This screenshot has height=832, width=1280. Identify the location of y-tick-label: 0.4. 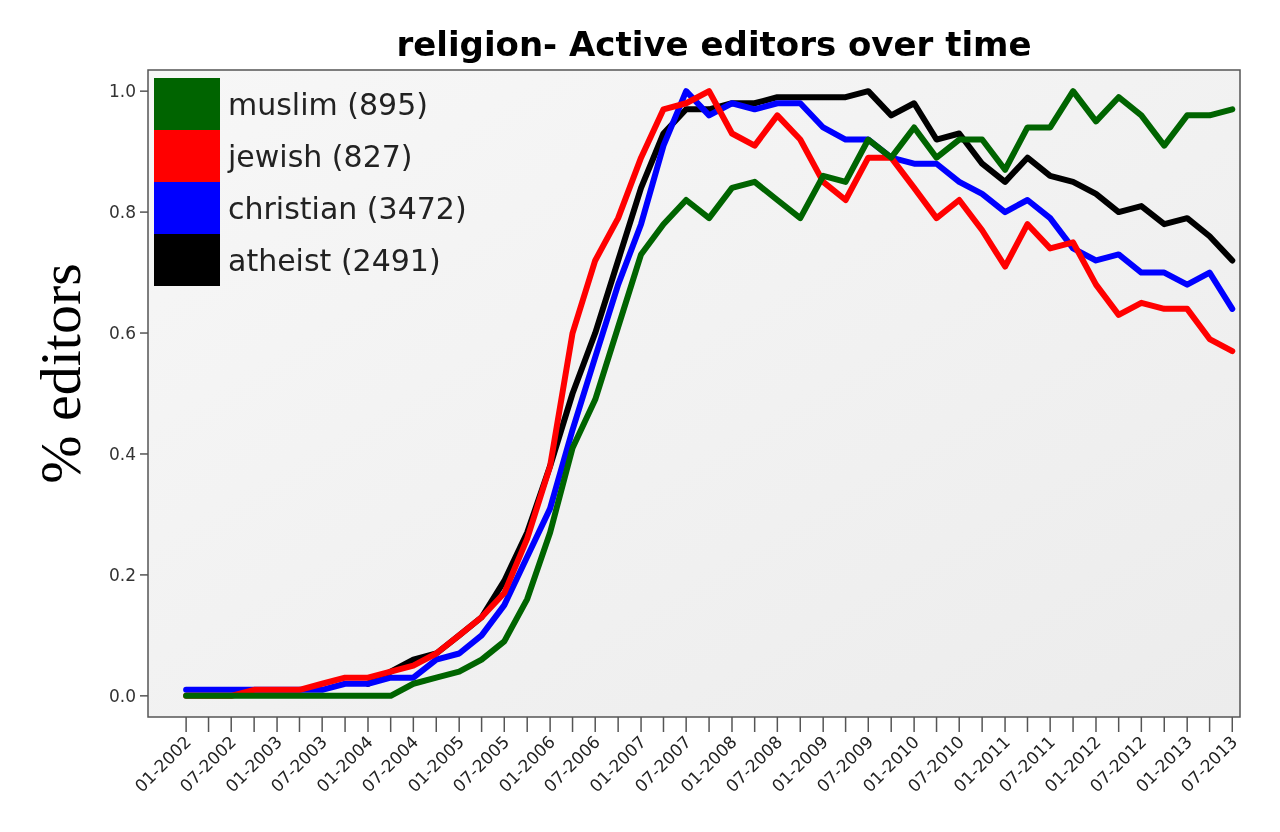
(122, 453).